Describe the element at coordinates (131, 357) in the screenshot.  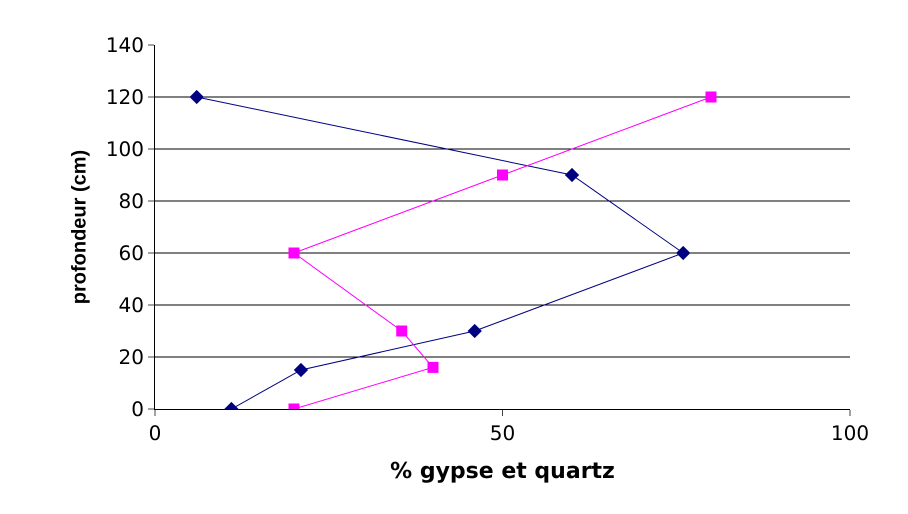
I see `y-tick-label: 20` at that location.